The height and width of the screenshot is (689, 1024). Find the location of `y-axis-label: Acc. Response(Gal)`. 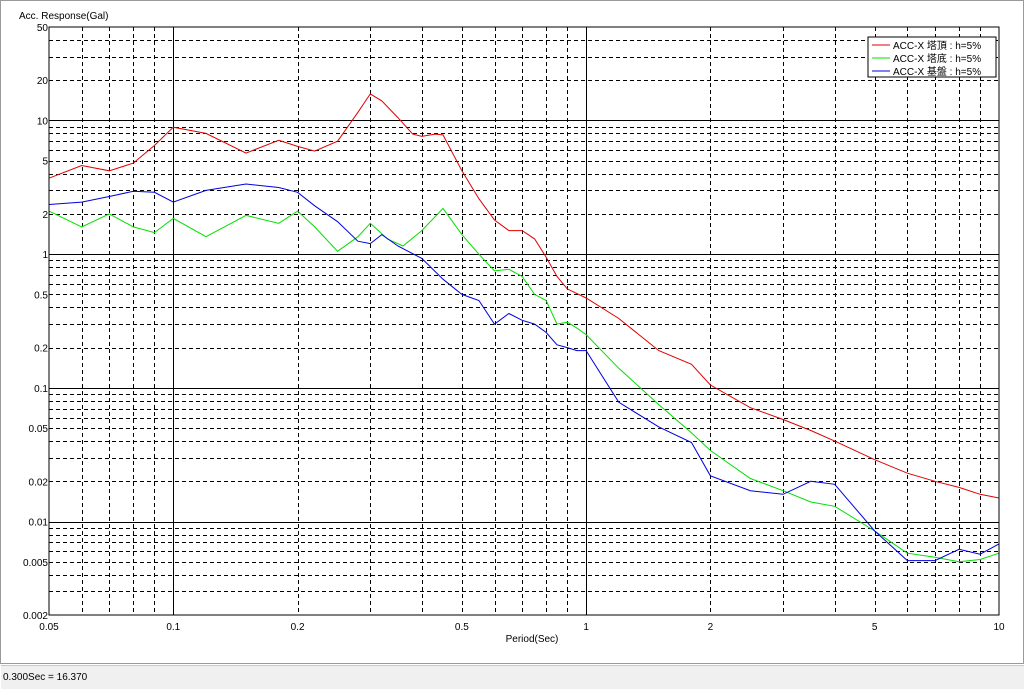

y-axis-label: Acc. Response(Gal) is located at coordinates (63, 16).